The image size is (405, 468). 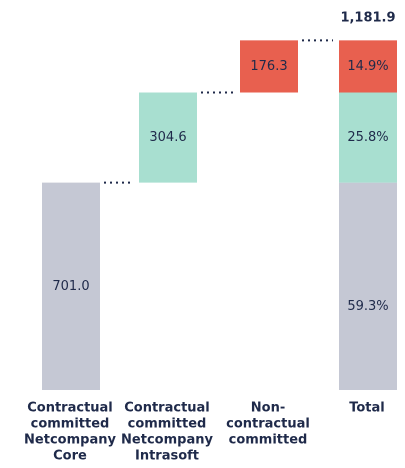 I want to click on x-tick-label: Core, so click(x=70, y=456).